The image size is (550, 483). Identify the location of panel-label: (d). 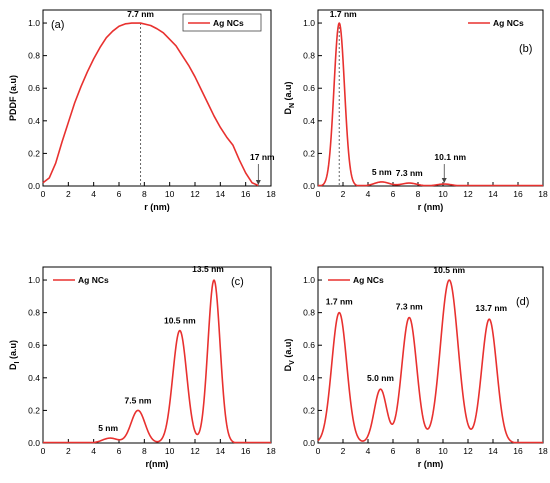
(522, 302).